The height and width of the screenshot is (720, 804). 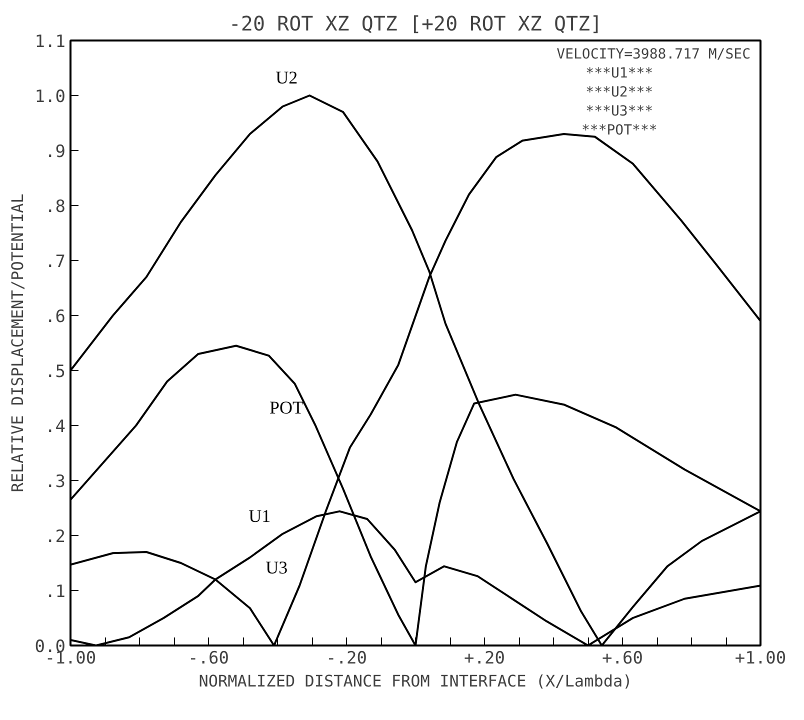 I want to click on y-tick-label: .8, so click(x=55, y=207).